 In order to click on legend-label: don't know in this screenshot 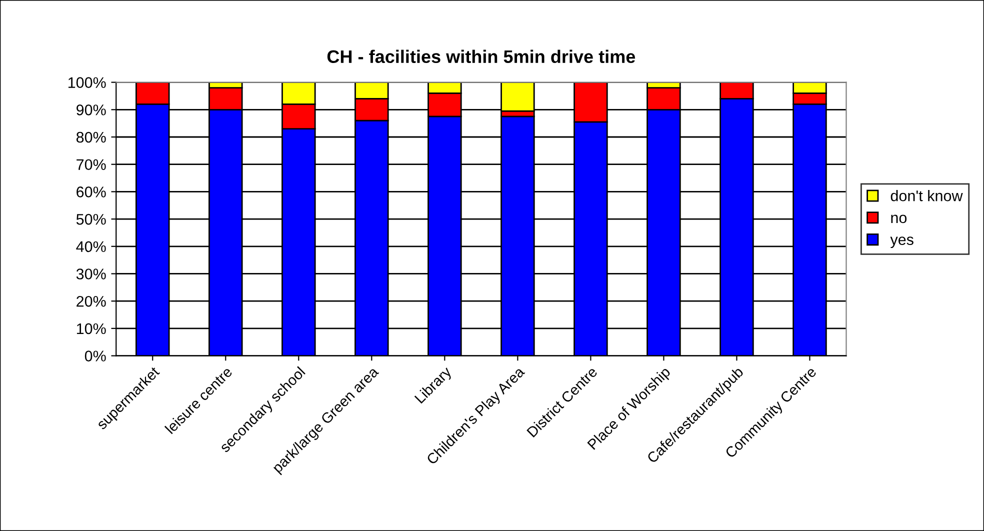, I will do `click(926, 196)`.